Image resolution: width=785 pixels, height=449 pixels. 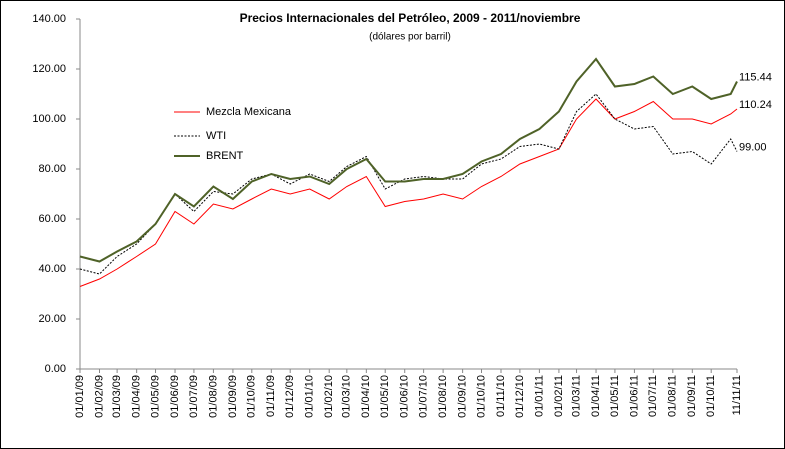 What do you see at coordinates (49, 119) in the screenshot?
I see `y-tick-label: 100.00` at bounding box center [49, 119].